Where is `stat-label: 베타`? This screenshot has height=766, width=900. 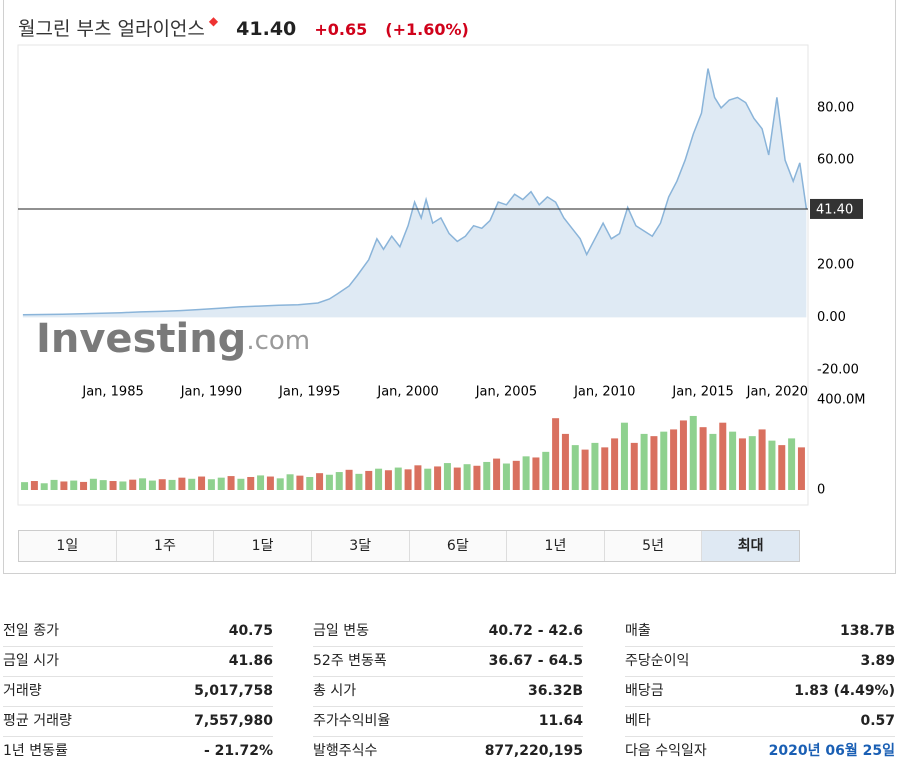 stat-label: 베타 is located at coordinates (638, 721).